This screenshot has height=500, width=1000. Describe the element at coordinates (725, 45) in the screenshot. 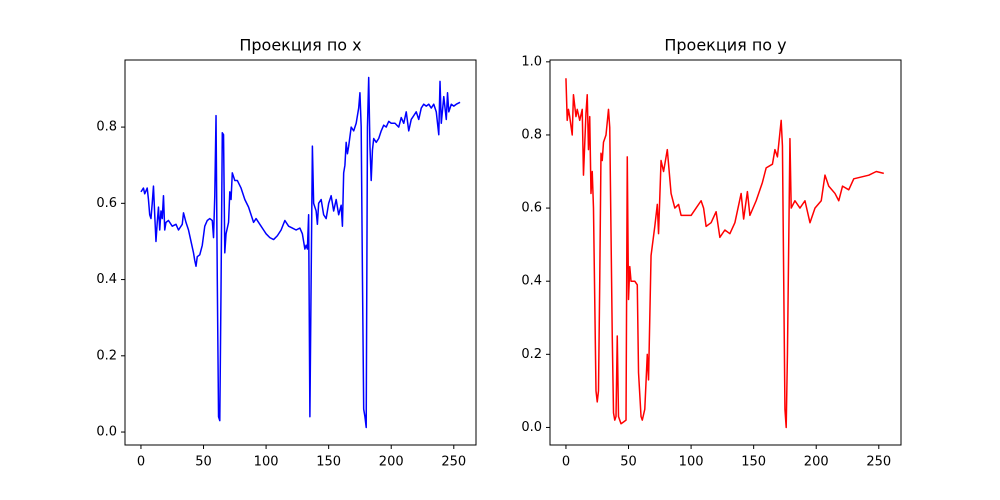

I see `chart-title: Проекция по y` at that location.